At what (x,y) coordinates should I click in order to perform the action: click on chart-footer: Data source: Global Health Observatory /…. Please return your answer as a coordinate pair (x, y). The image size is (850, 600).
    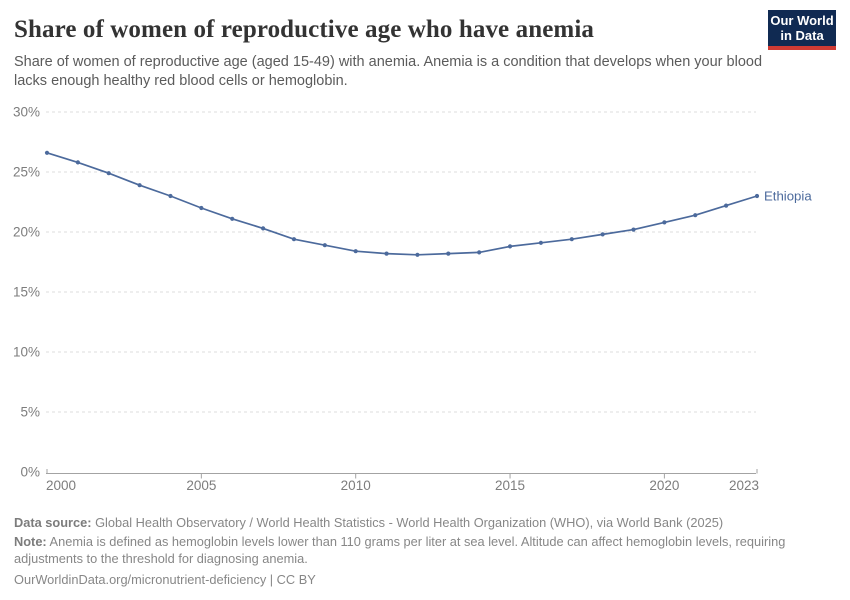
    Looking at the image, I should click on (425, 552).